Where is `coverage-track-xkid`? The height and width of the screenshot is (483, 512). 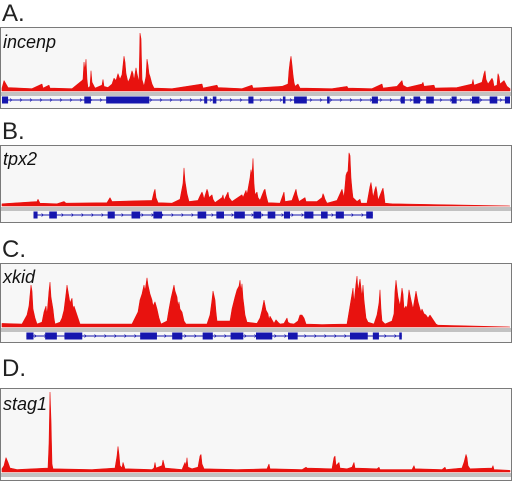 coverage-track-xkid is located at coordinates (256, 307).